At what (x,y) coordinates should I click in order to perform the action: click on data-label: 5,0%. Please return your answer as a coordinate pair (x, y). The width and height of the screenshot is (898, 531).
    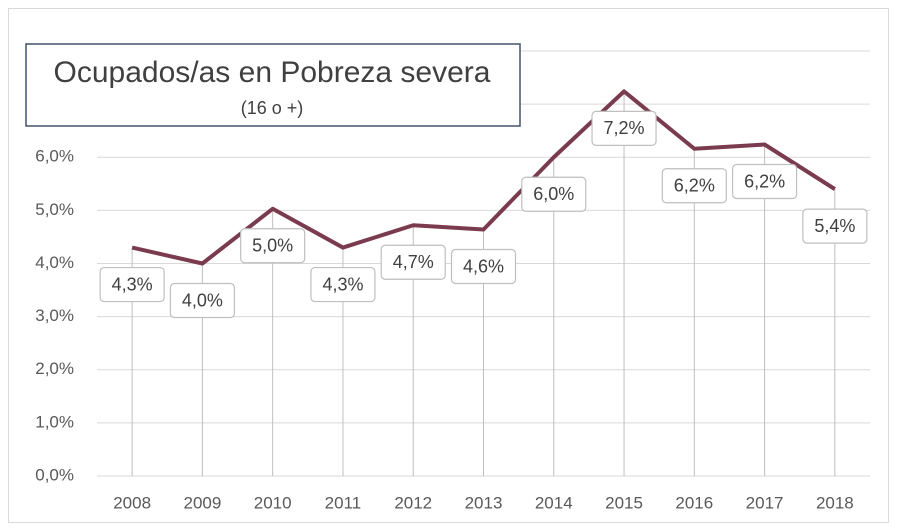
    Looking at the image, I should click on (272, 246).